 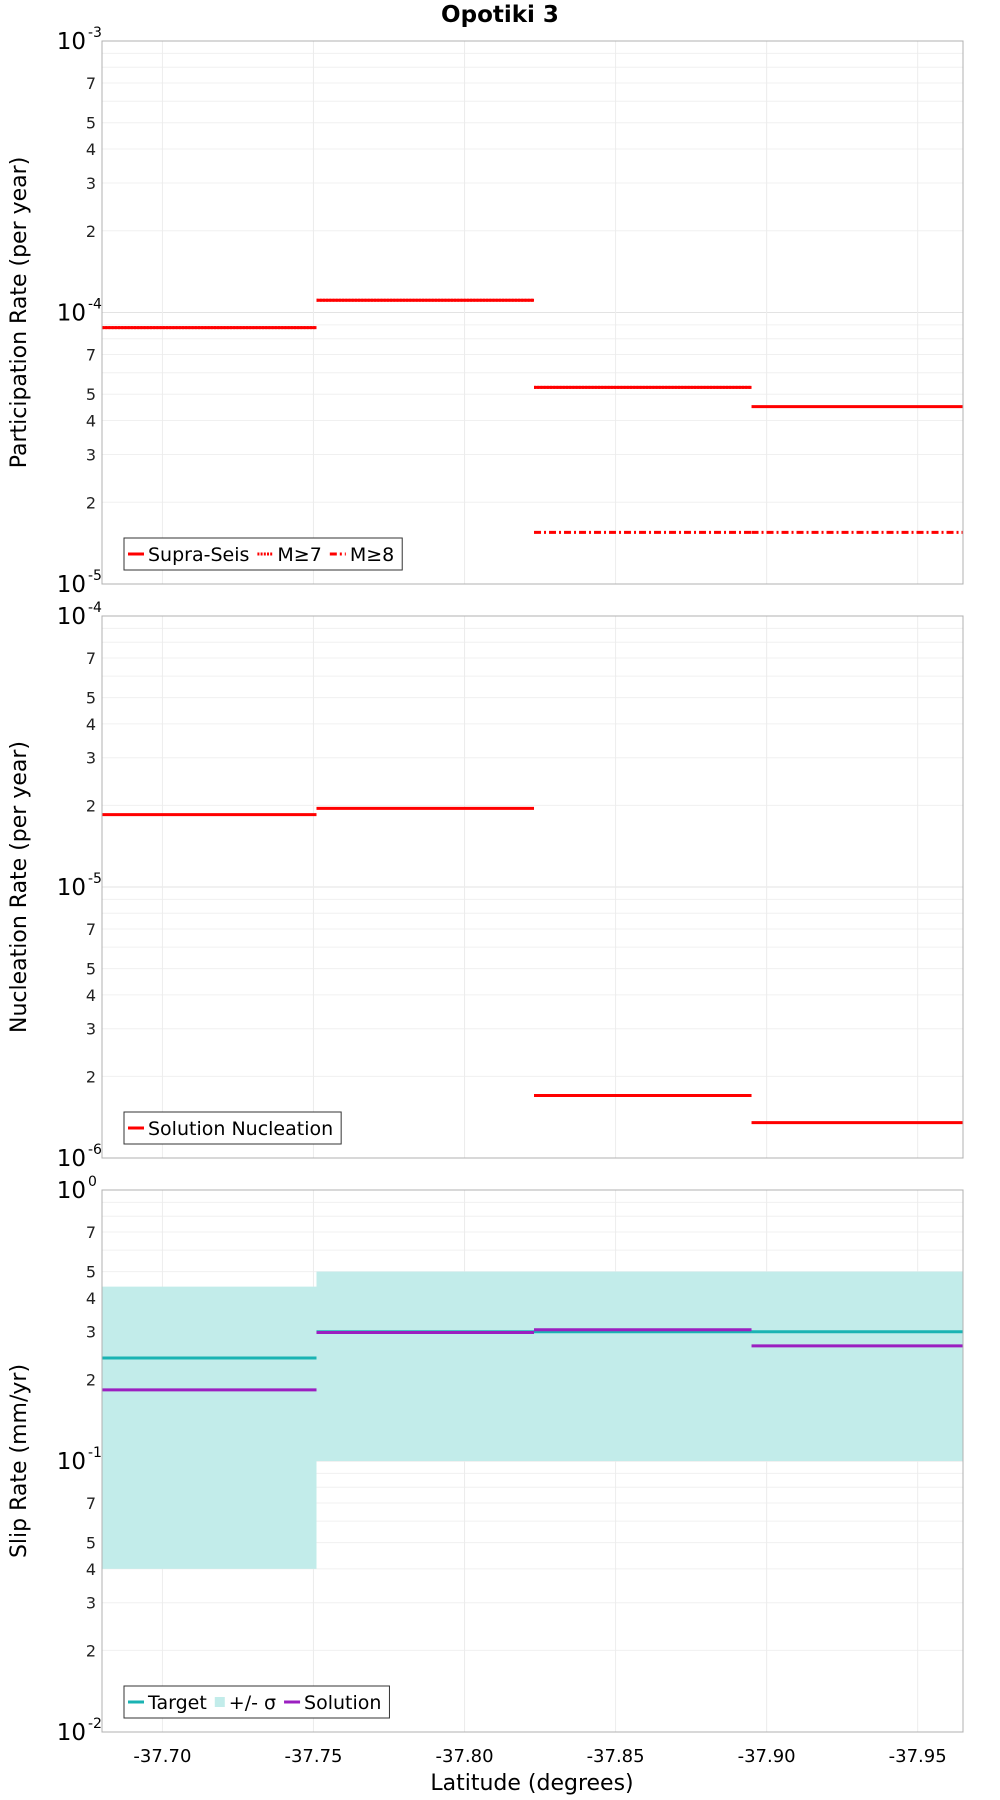 What do you see at coordinates (95, 1150) in the screenshot?
I see `y-tick-exponent: -6` at bounding box center [95, 1150].